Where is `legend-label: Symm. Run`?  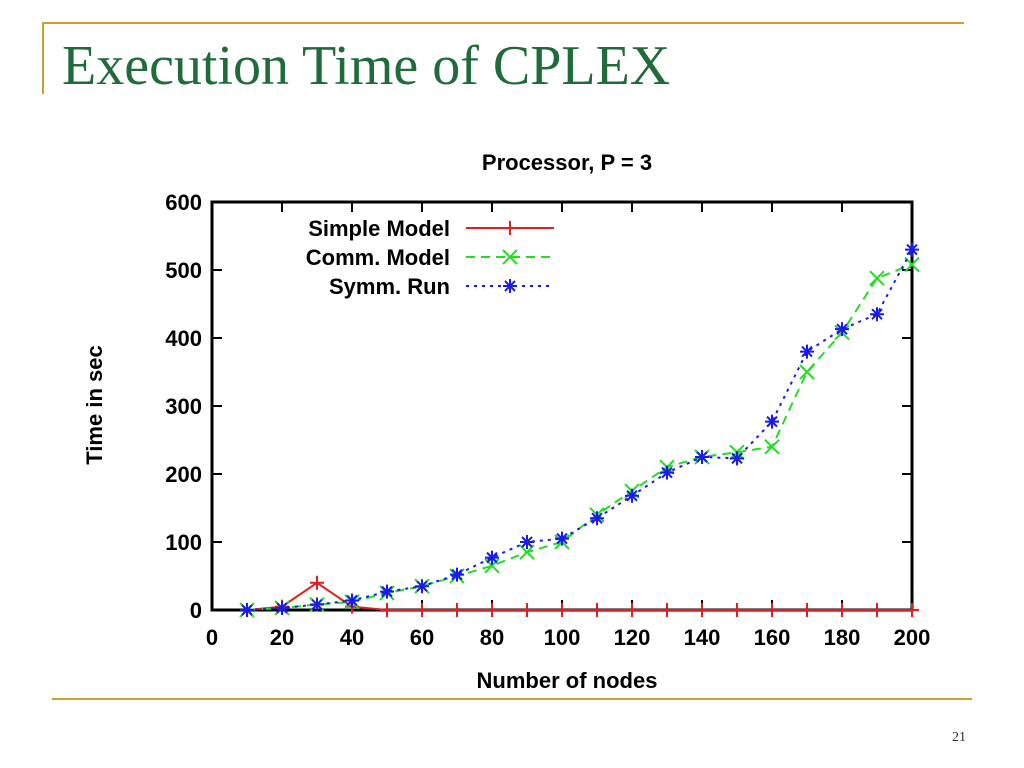 legend-label: Symm. Run is located at coordinates (389, 286).